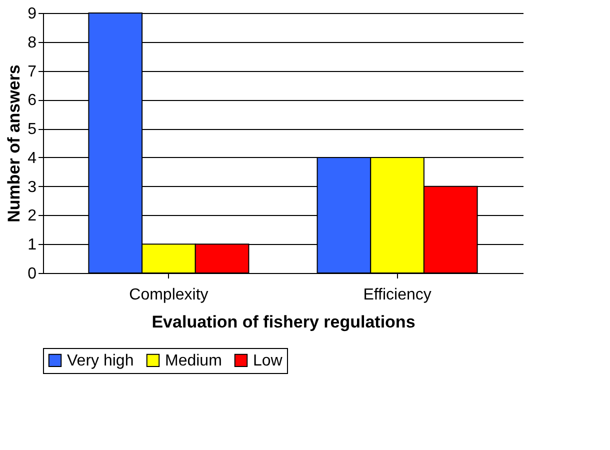 The height and width of the screenshot is (450, 610). What do you see at coordinates (168, 295) in the screenshot?
I see `x-tick-label: Complexity` at bounding box center [168, 295].